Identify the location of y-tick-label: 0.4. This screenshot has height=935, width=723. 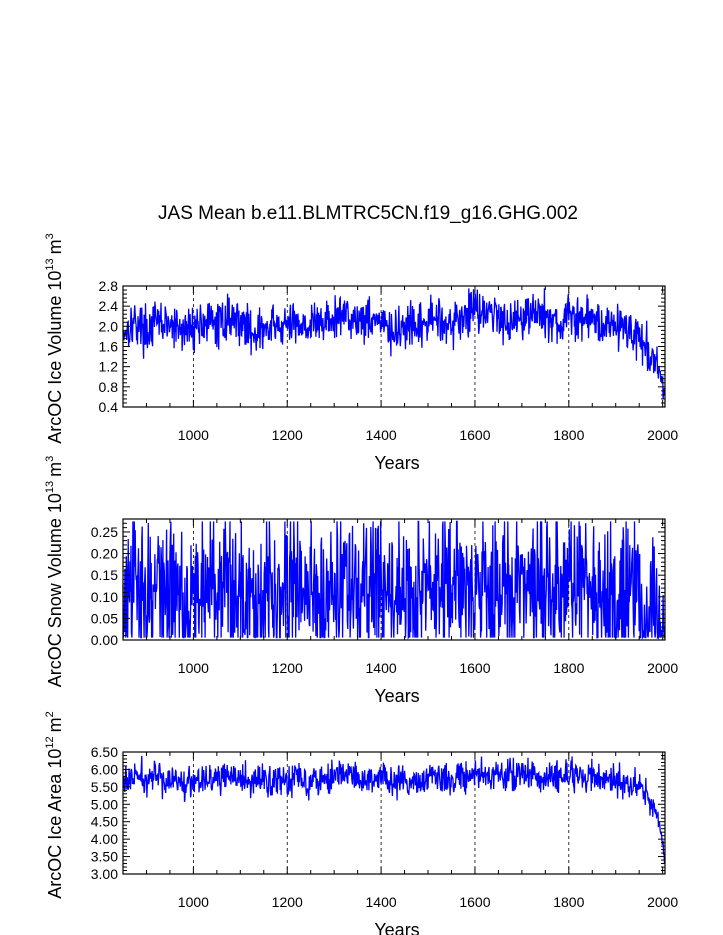
(109, 407).